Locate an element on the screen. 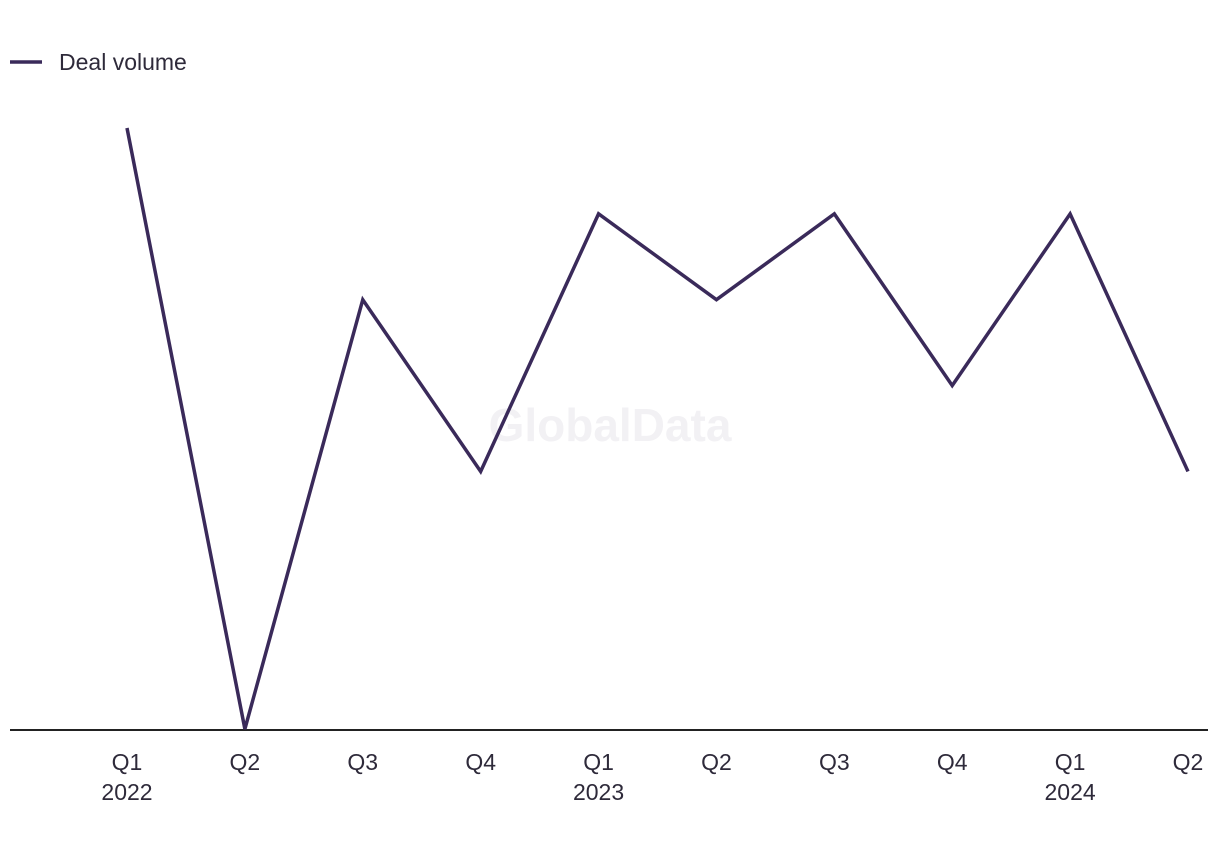 Image resolution: width=1220 pixels, height=850 pixels. x-tick-year-label: 2024 is located at coordinates (1070, 792).